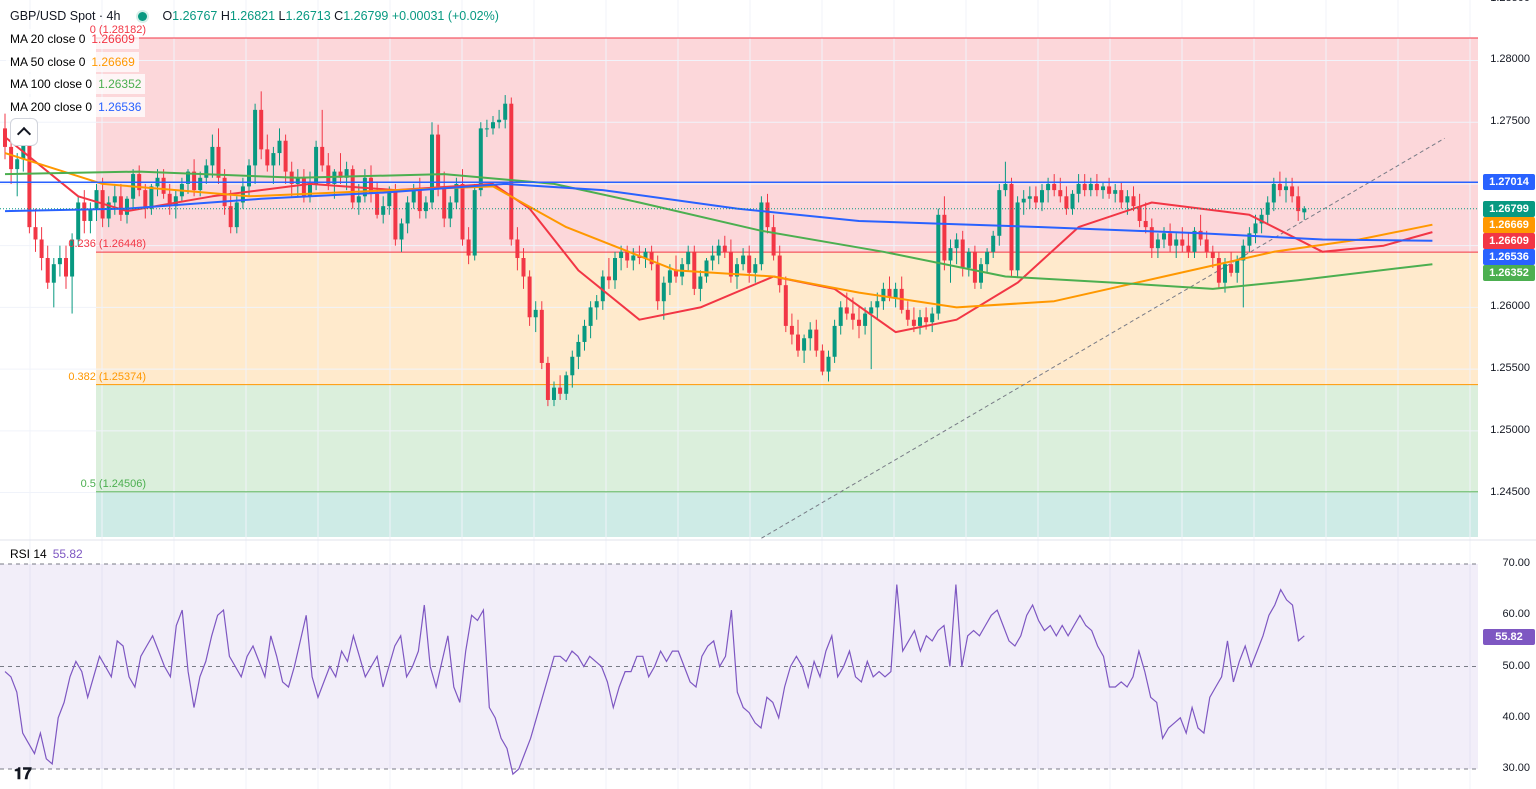  What do you see at coordinates (72, 39) in the screenshot?
I see `ma-legend-item: MA 20 close 0 1.26609` at bounding box center [72, 39].